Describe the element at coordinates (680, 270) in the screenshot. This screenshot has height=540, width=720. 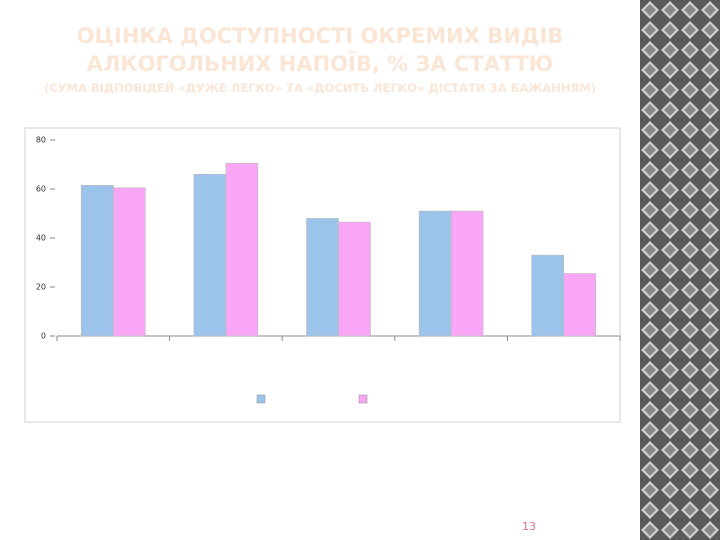
I see `side-pattern` at that location.